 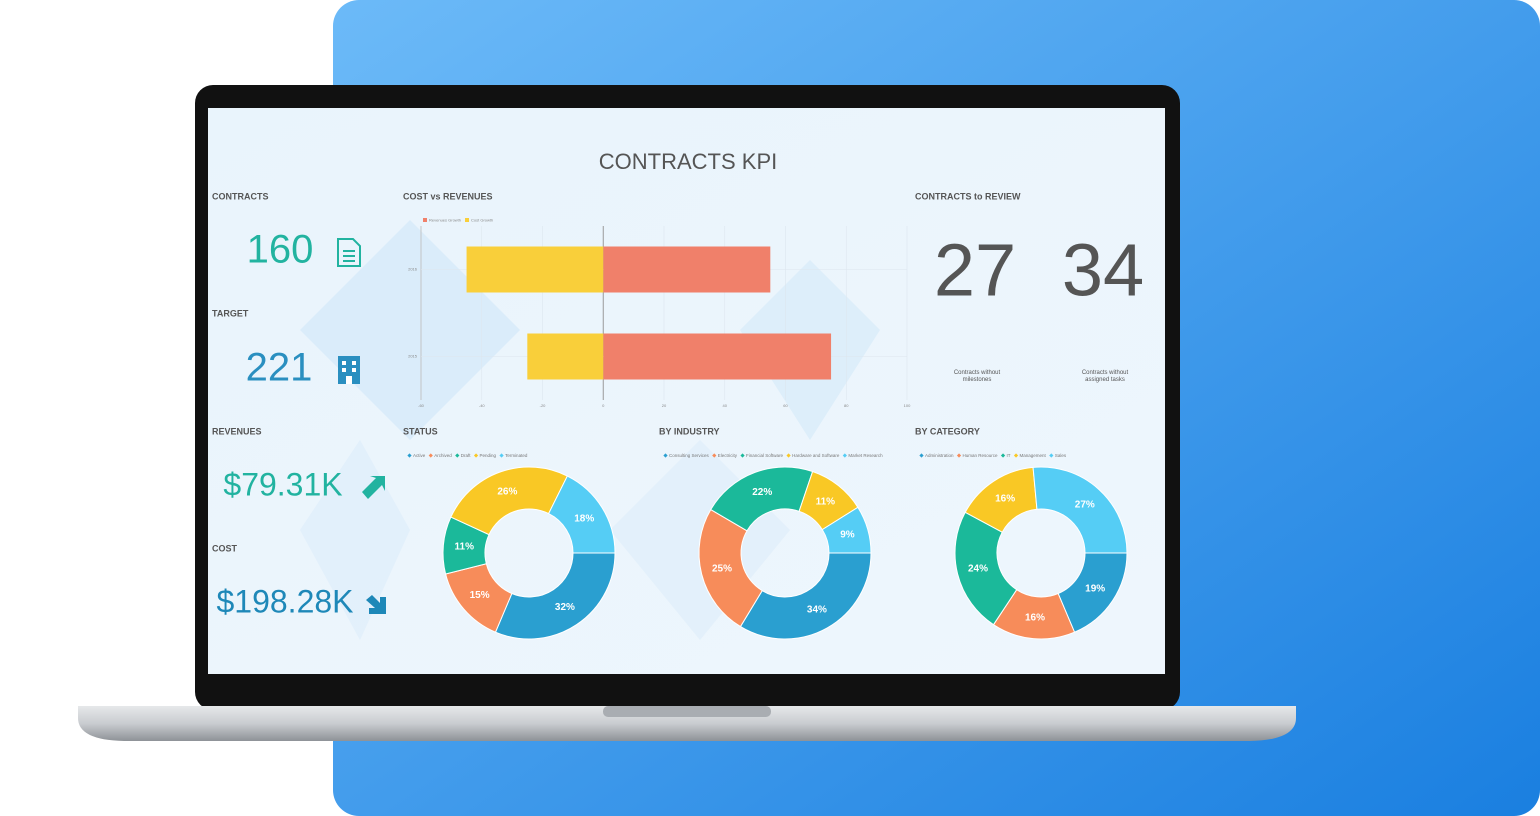 What do you see at coordinates (846, 405) in the screenshot?
I see `x-tick-label: 80` at bounding box center [846, 405].